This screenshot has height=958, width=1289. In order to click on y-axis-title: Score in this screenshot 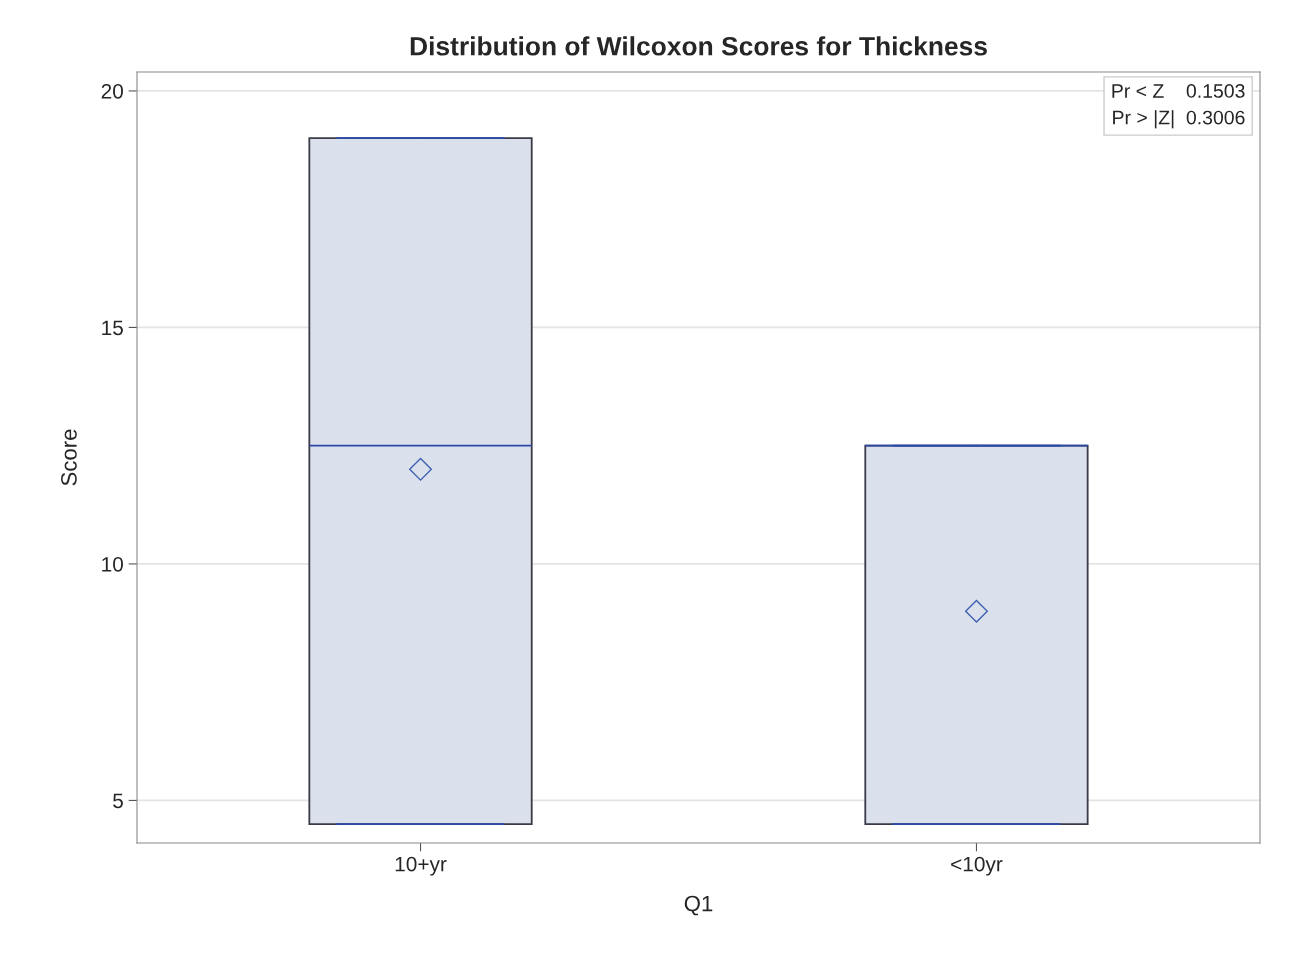, I will do `click(69, 457)`.